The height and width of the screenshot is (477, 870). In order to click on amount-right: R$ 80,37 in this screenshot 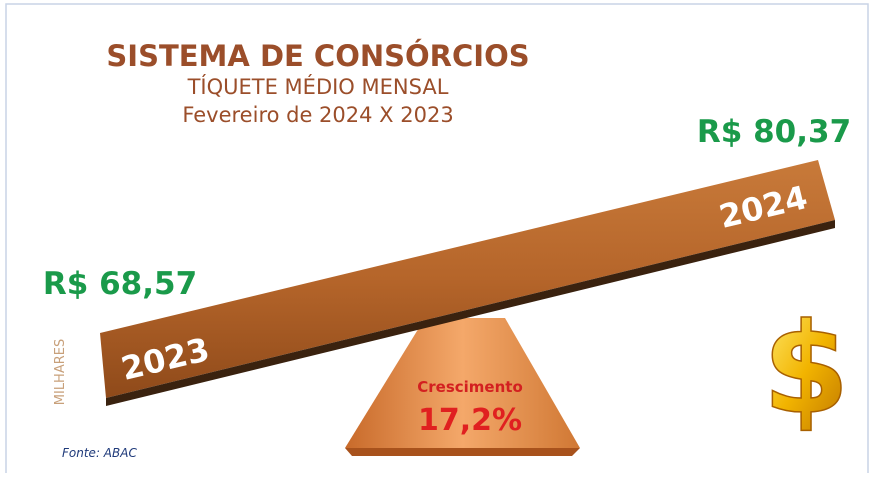, I will do `click(774, 132)`.